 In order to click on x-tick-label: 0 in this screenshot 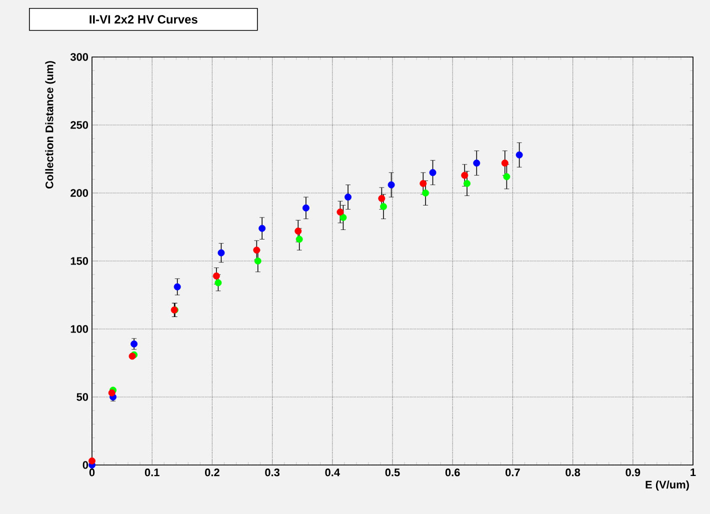, I will do `click(92, 472)`.